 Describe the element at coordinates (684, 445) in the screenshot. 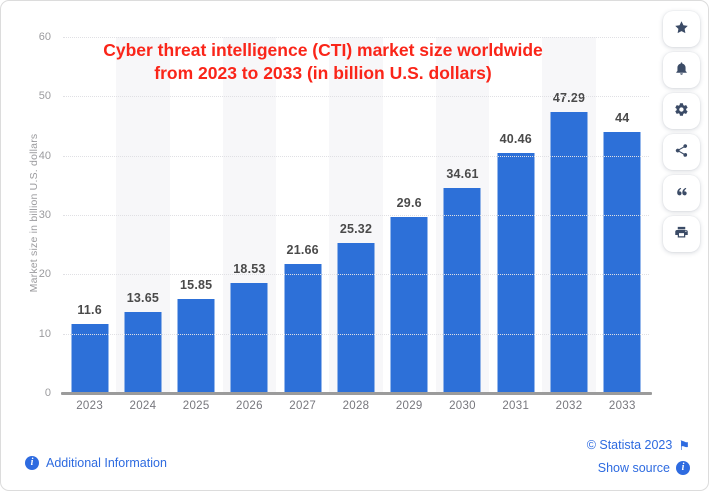

I see `flag-icon: ⚑` at that location.